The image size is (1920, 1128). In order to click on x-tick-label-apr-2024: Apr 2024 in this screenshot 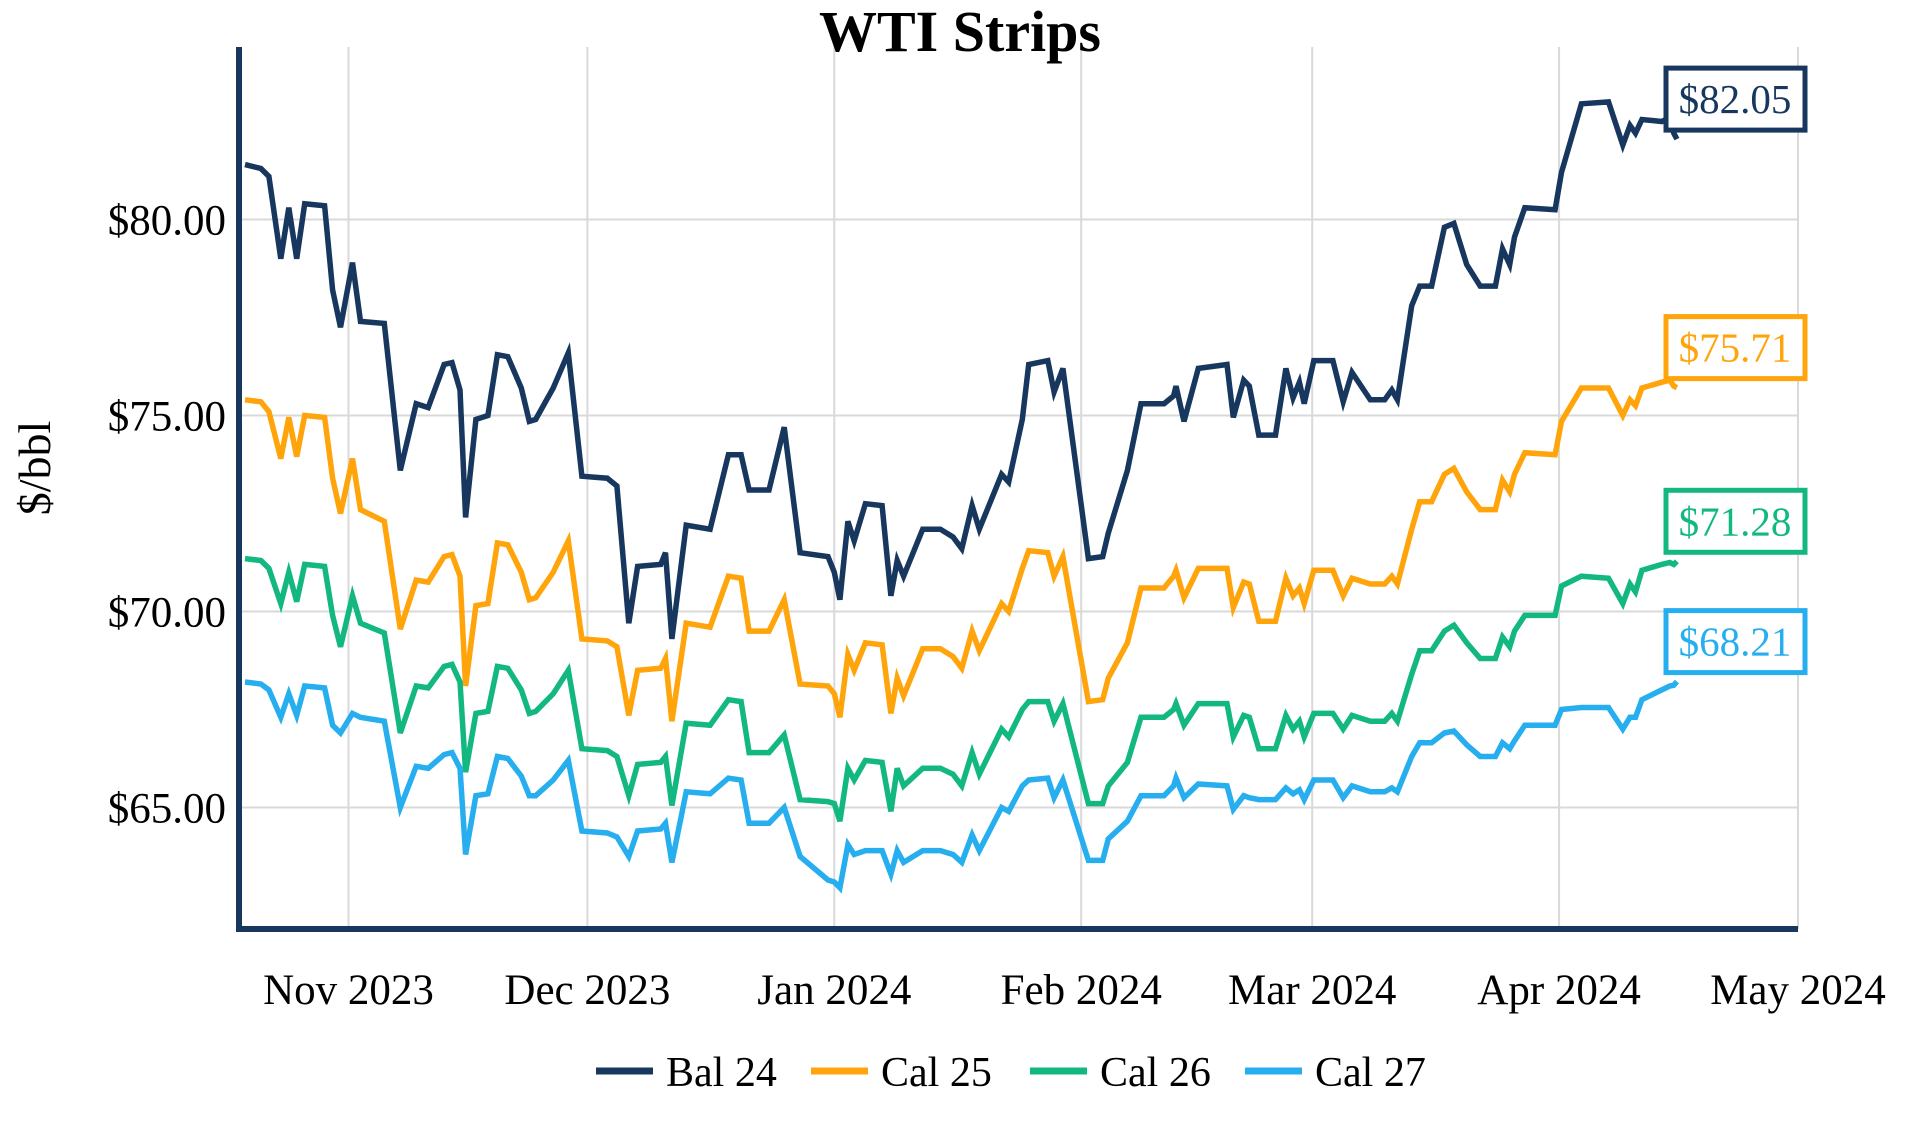, I will do `click(1559, 990)`.